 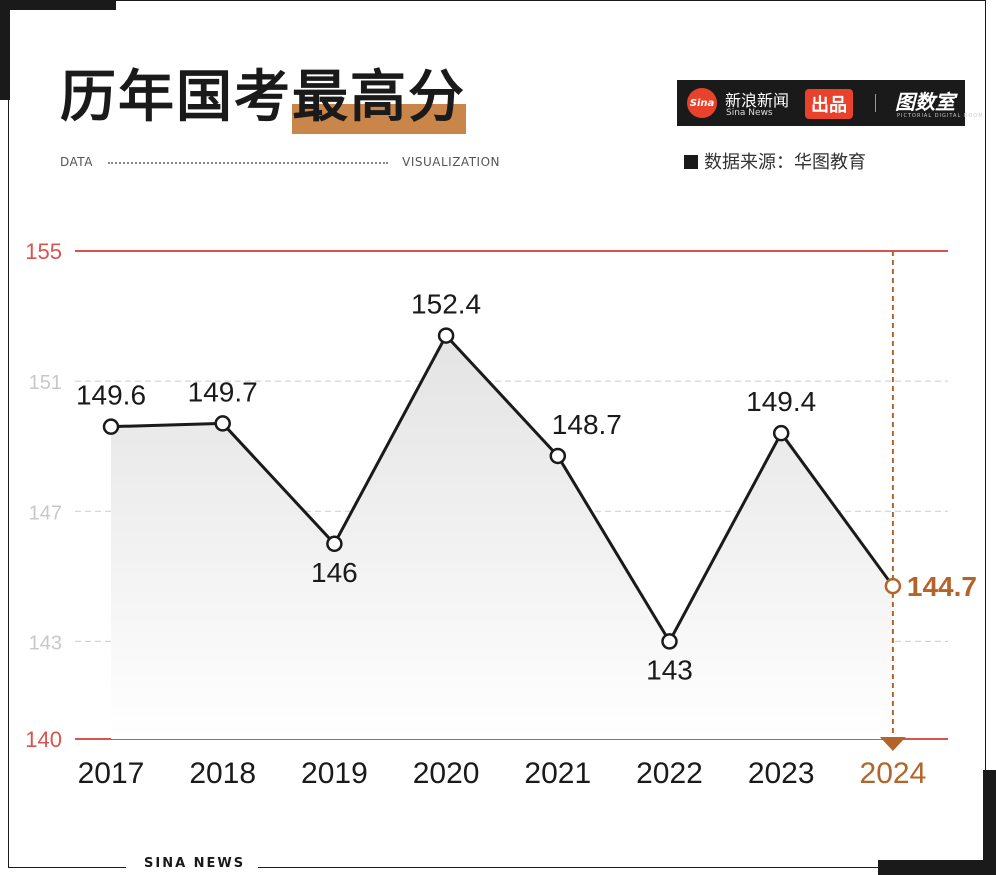 I want to click on sina-logo-icon: Sina, so click(x=702, y=103).